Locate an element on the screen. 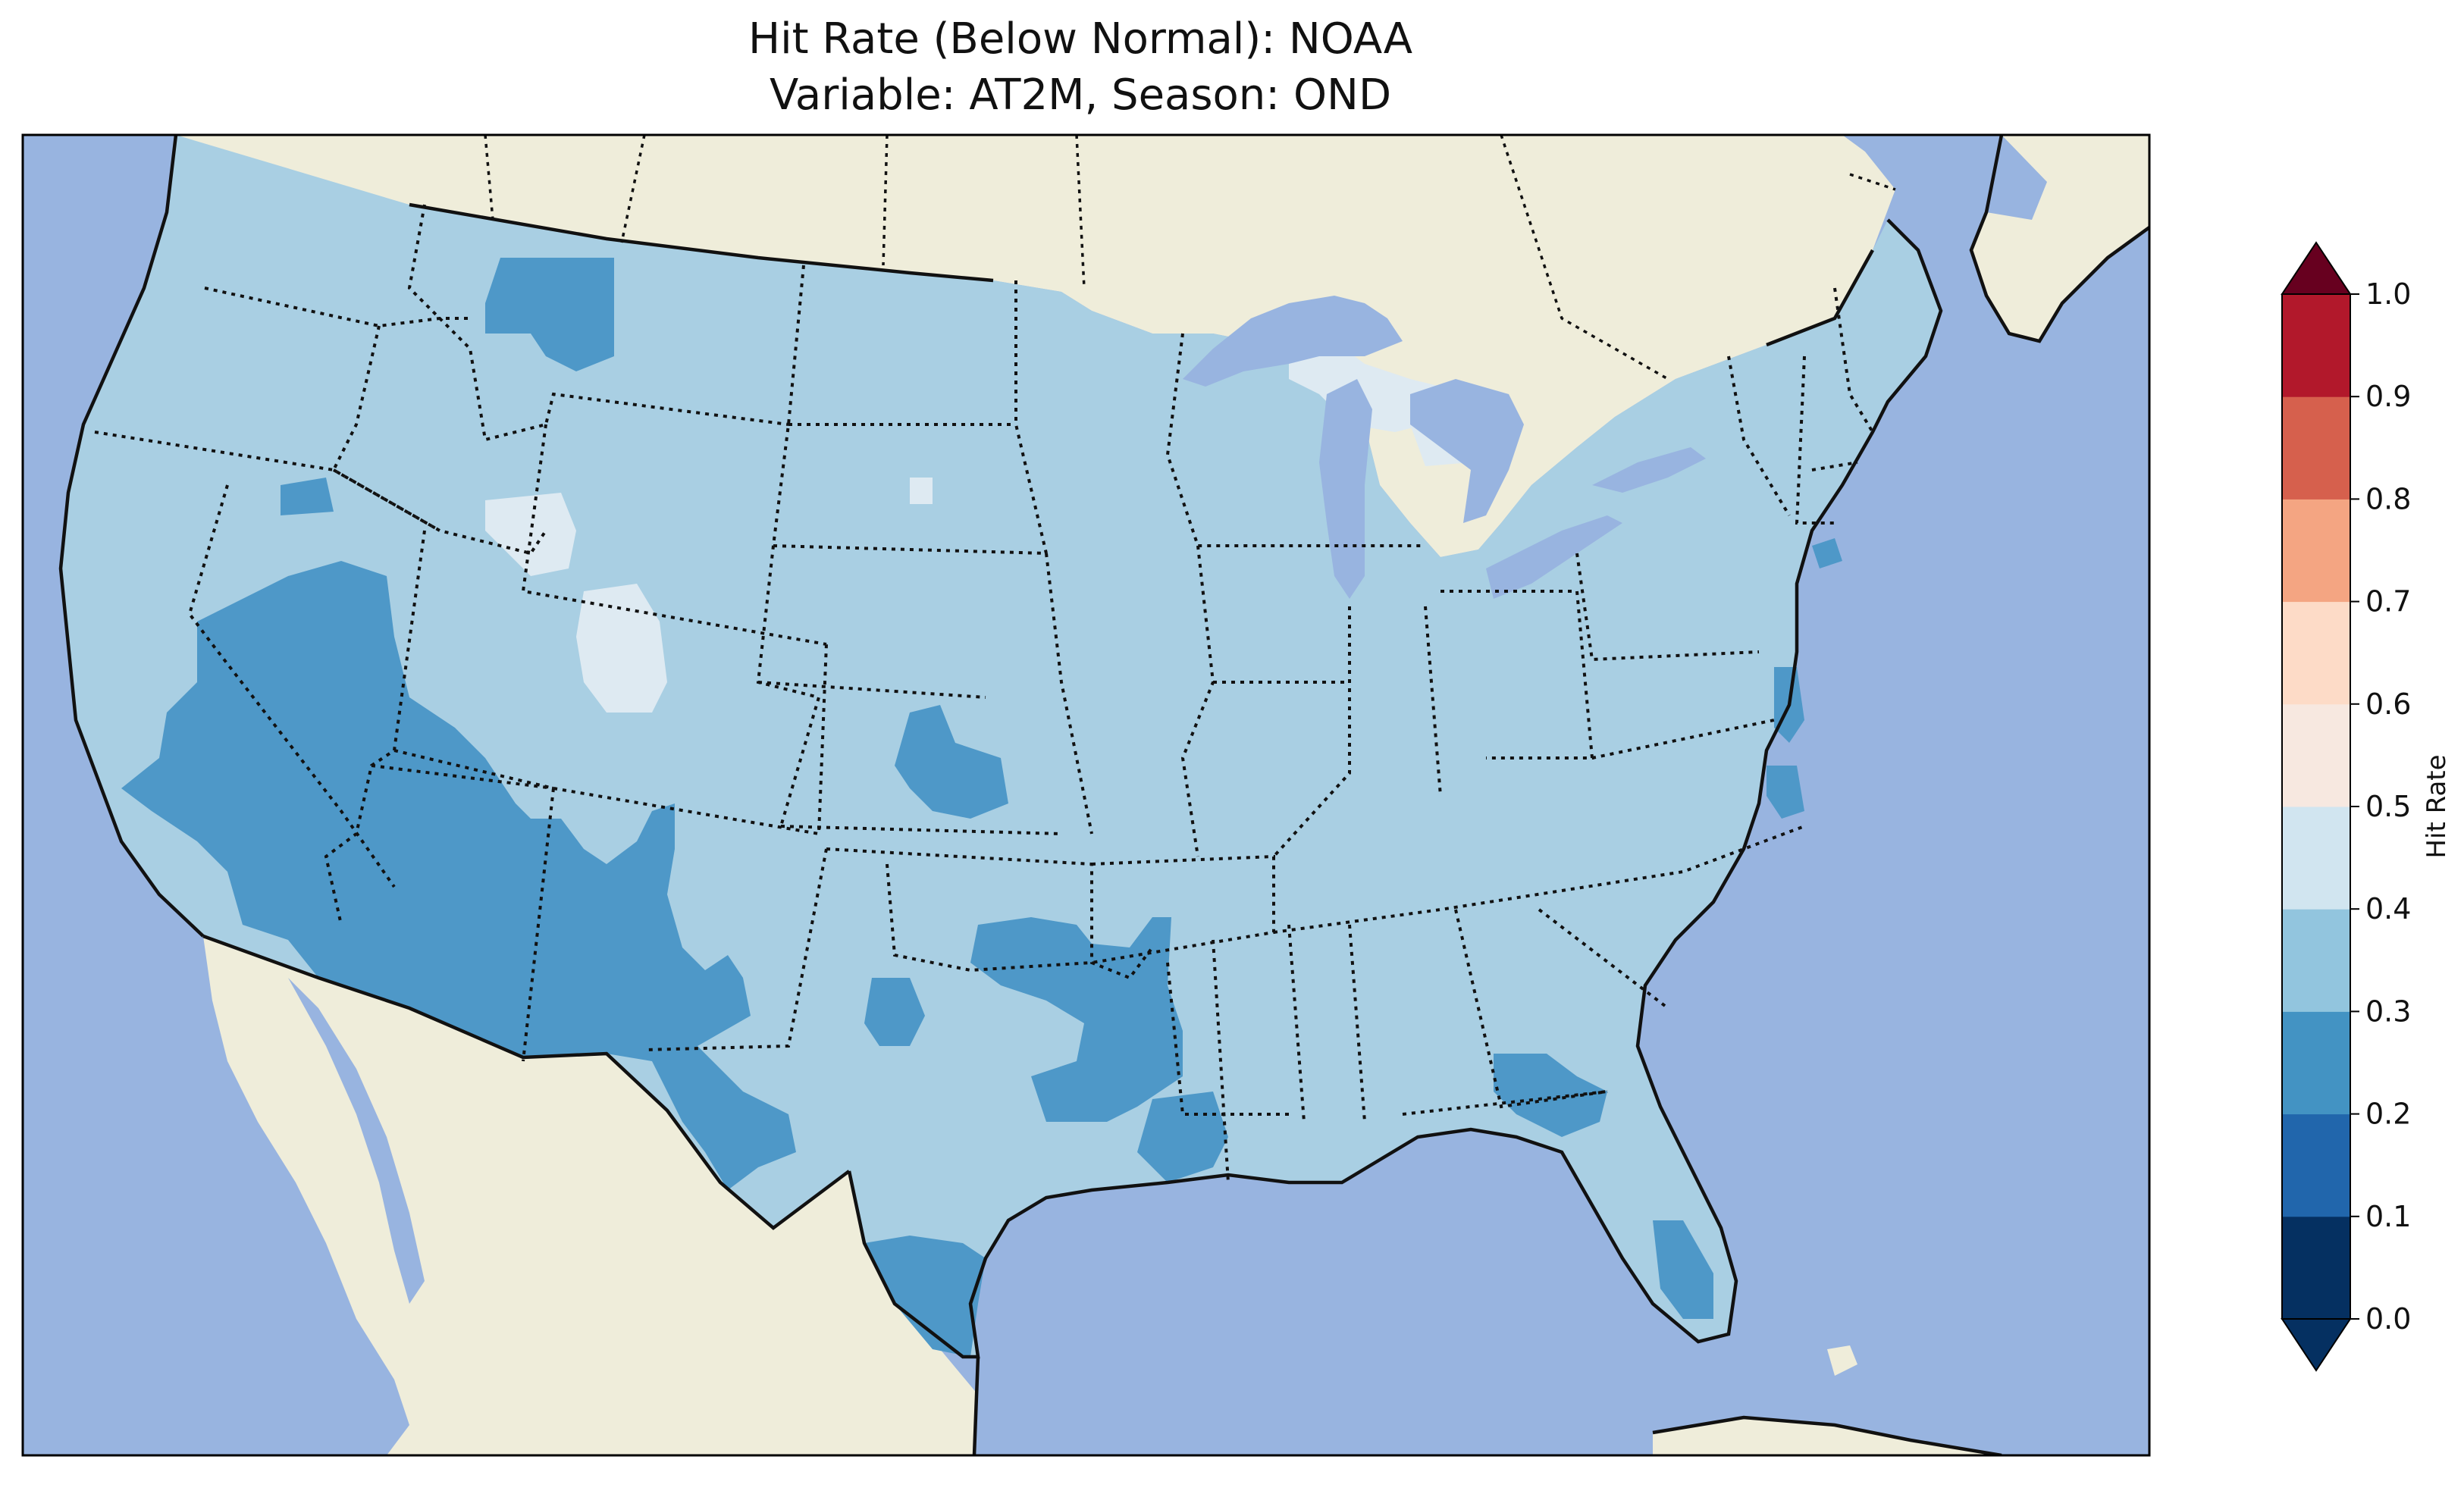  great-lakes is located at coordinates (1444, 447).